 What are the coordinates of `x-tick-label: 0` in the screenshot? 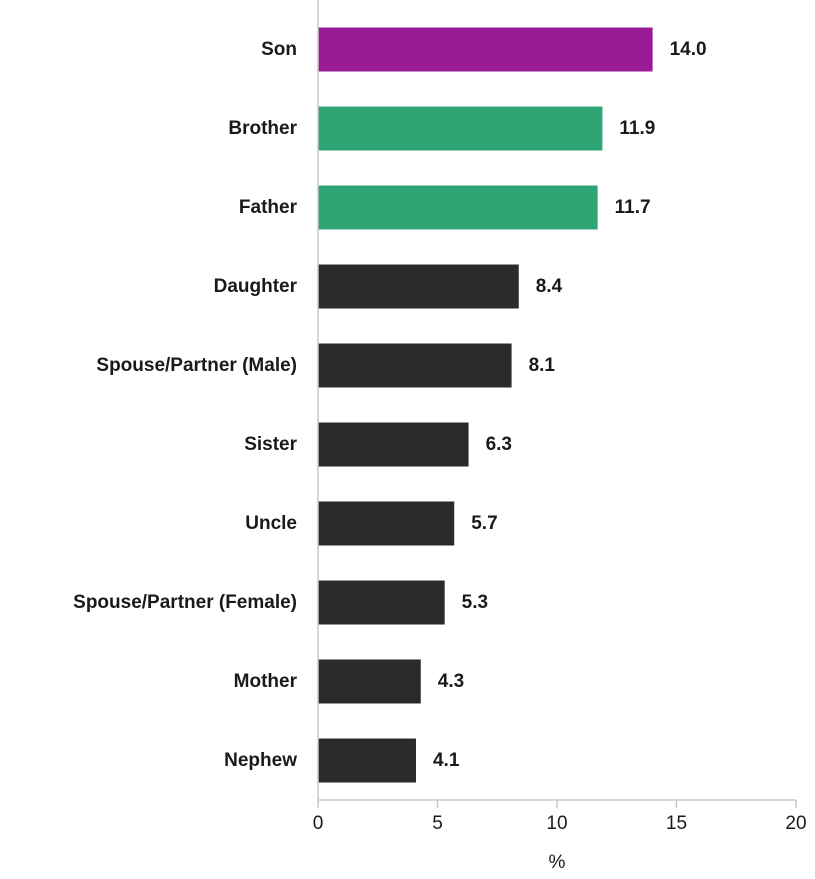 It's located at (318, 823).